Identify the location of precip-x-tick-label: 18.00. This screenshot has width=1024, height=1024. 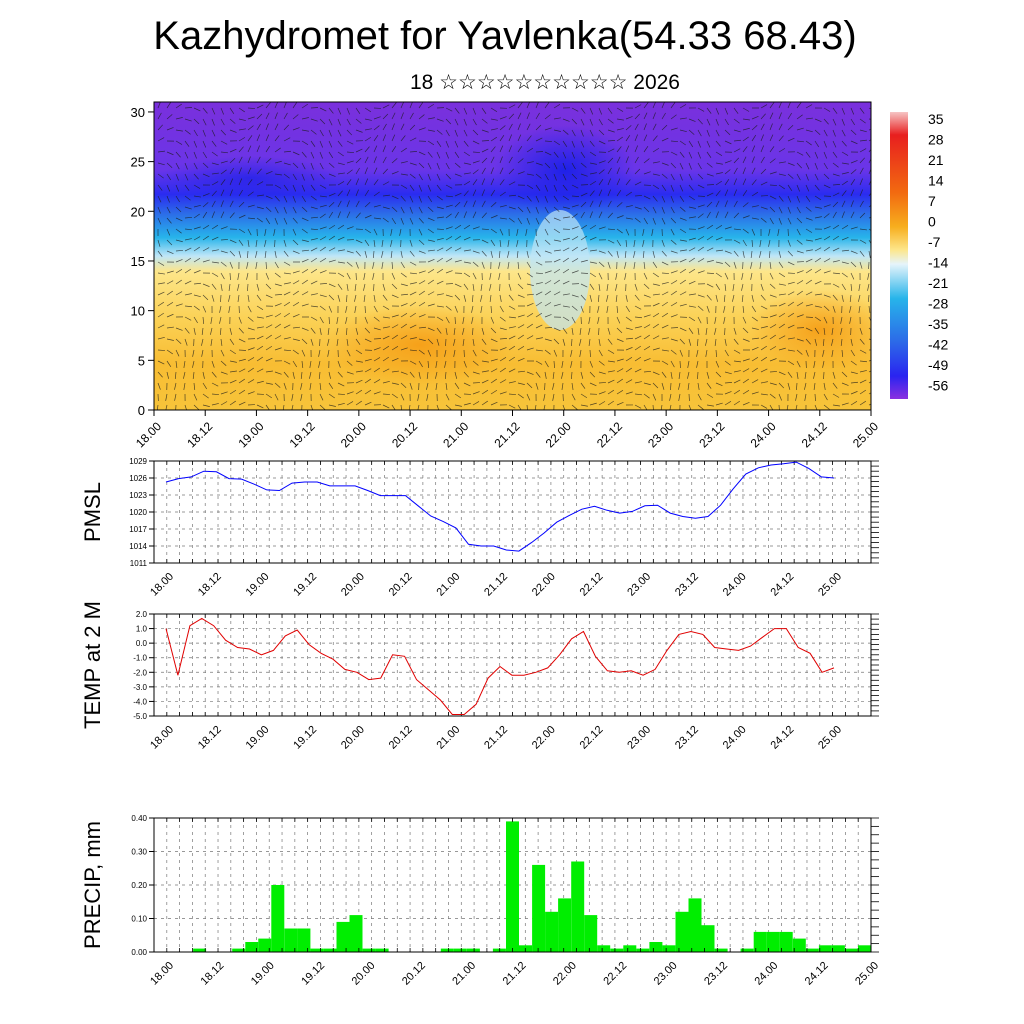
(162, 974).